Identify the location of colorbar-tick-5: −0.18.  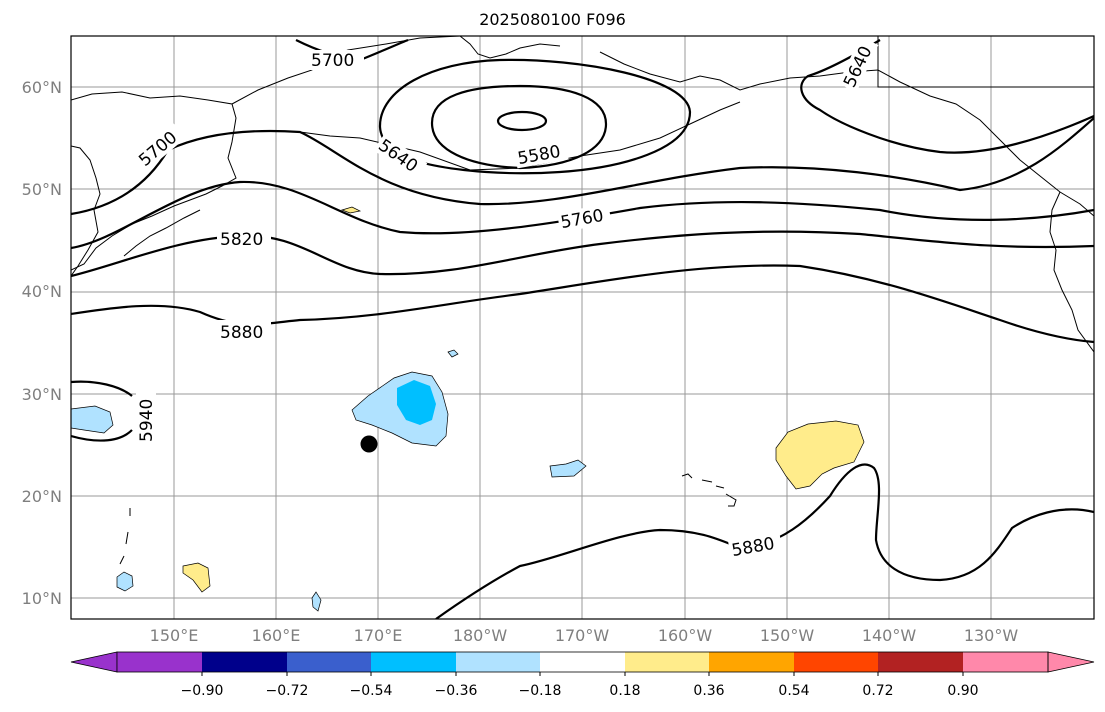
(540, 691).